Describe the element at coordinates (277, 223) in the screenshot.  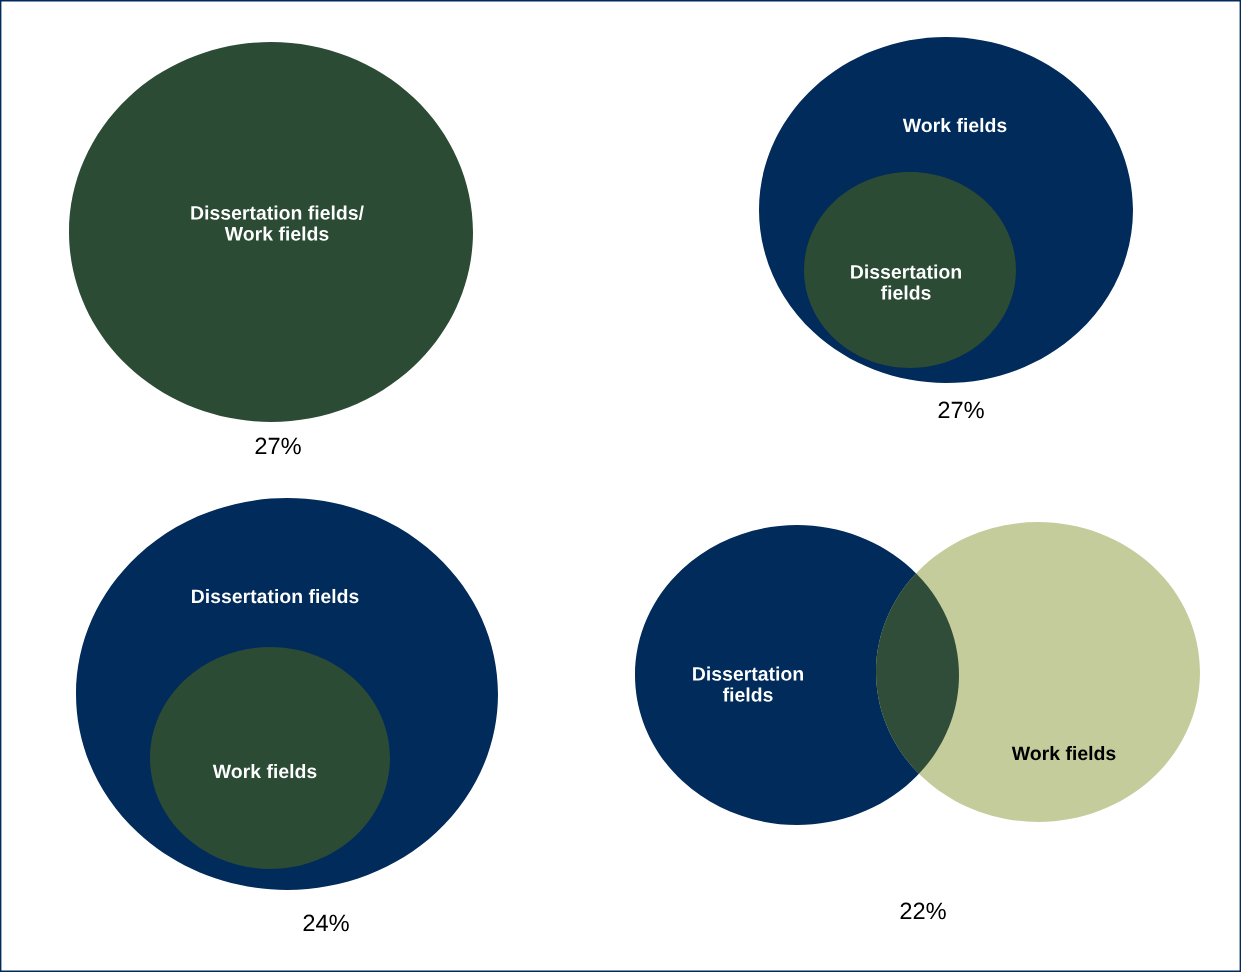
I see `text: Dissertation fields/ Work fields` at that location.